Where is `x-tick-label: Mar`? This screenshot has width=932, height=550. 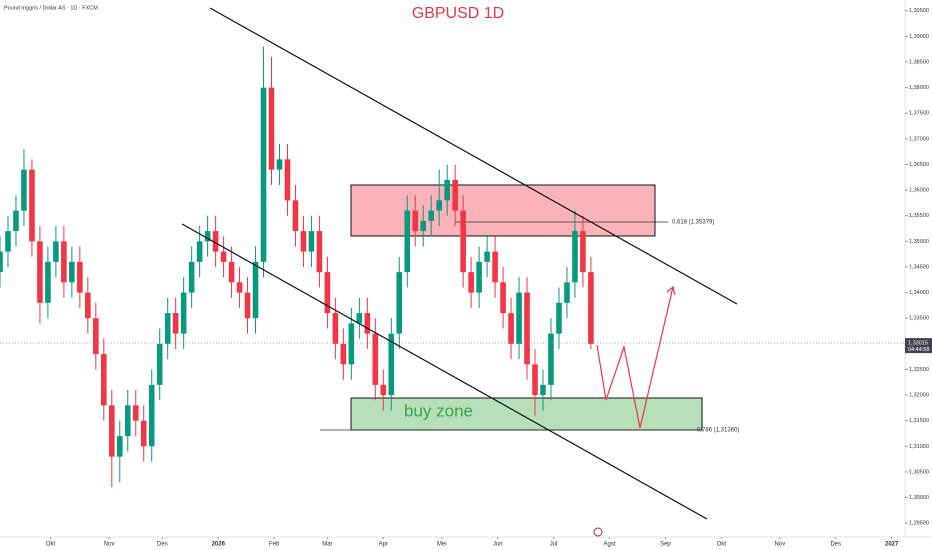 x-tick-label: Mar is located at coordinates (327, 545).